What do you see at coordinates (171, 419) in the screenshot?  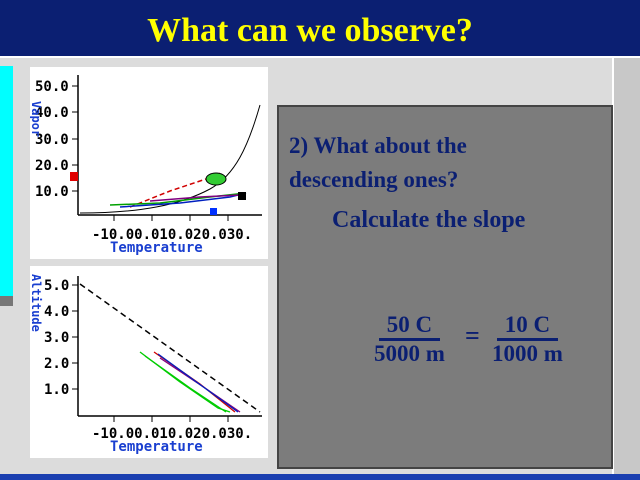 I see `altitude-x-ticks` at bounding box center [171, 419].